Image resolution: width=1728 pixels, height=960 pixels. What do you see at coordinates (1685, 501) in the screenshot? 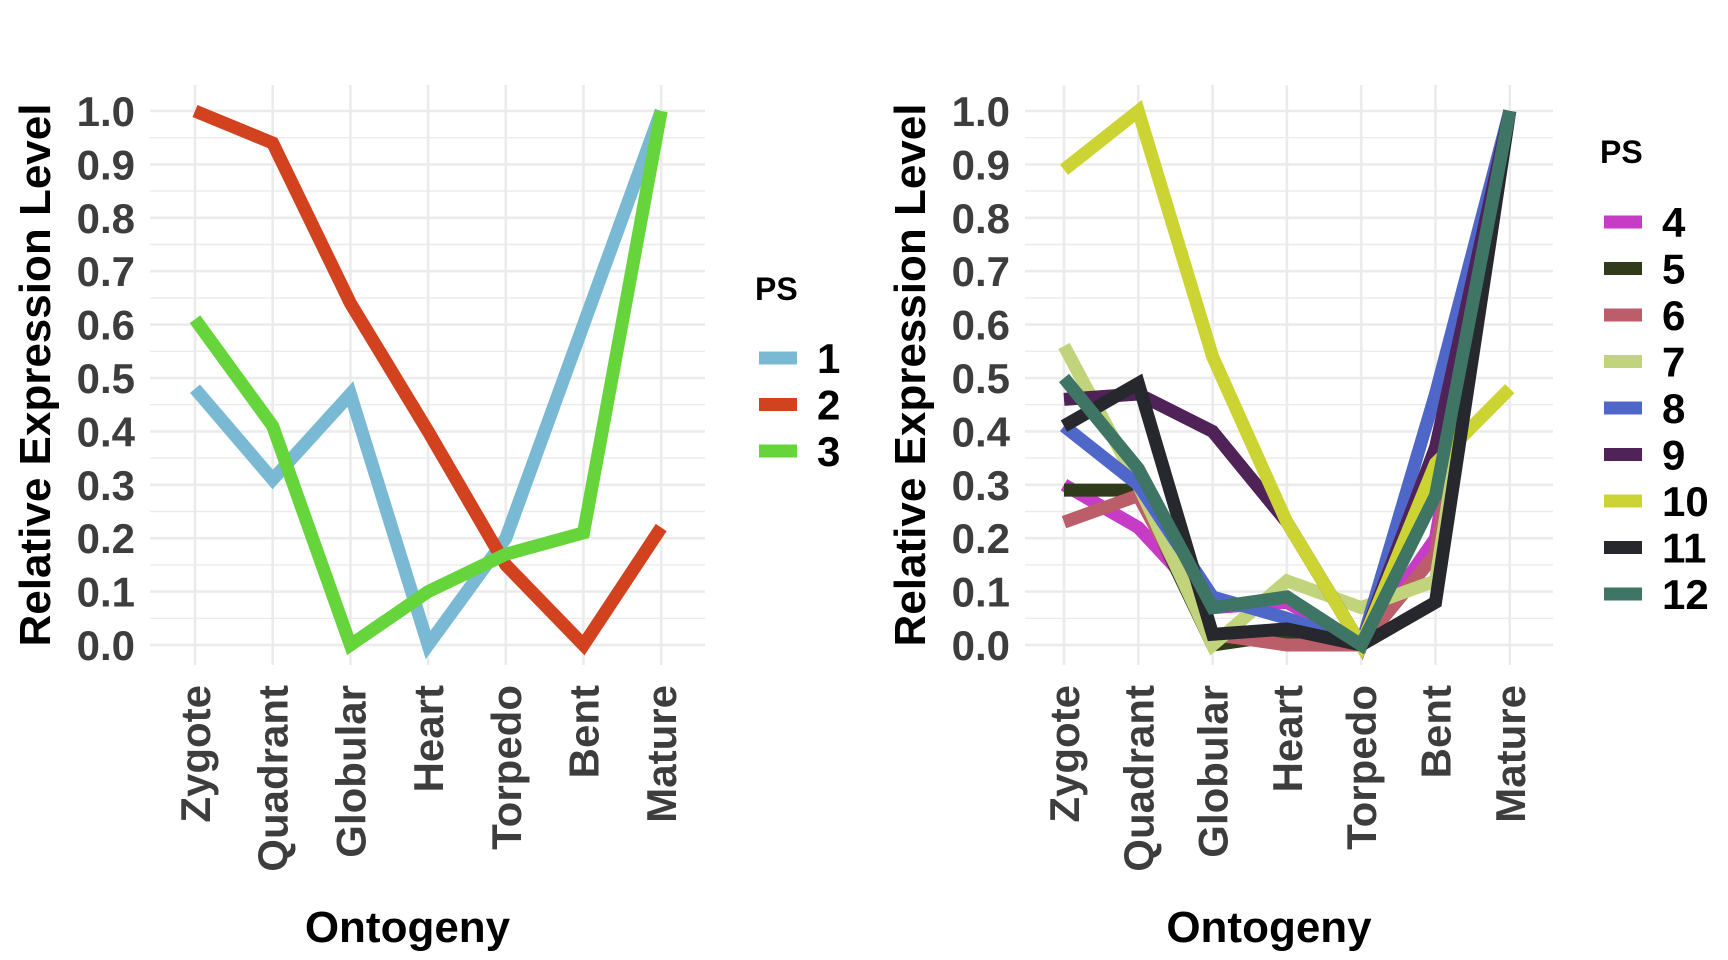
I see `legend-label: 10` at bounding box center [1685, 501].